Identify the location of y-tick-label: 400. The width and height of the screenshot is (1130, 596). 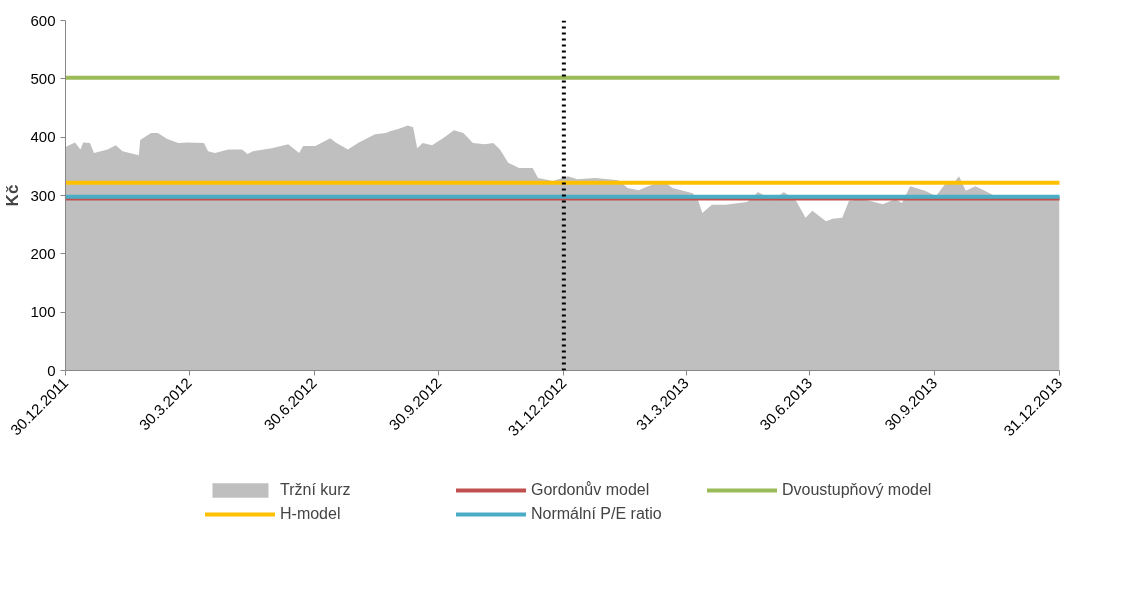
(43, 137).